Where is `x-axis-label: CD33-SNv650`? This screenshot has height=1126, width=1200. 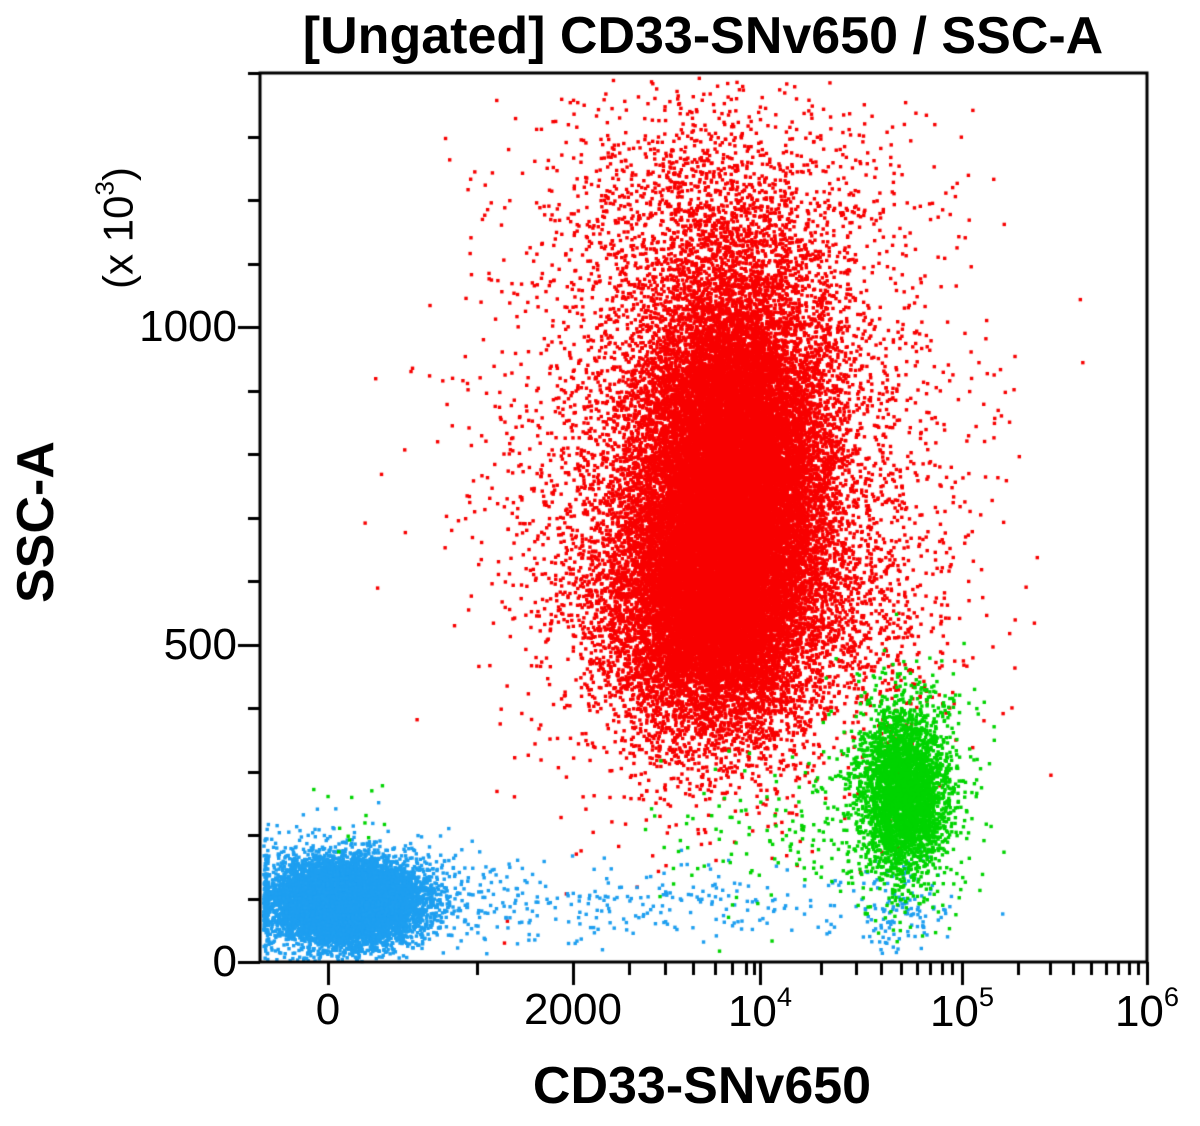
x-axis-label: CD33-SNv650 is located at coordinates (702, 1086).